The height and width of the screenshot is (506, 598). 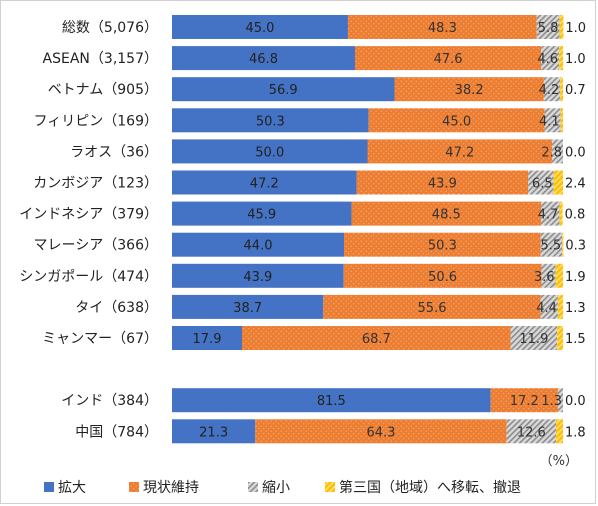 I want to click on data-label: 50.0, so click(x=269, y=152).